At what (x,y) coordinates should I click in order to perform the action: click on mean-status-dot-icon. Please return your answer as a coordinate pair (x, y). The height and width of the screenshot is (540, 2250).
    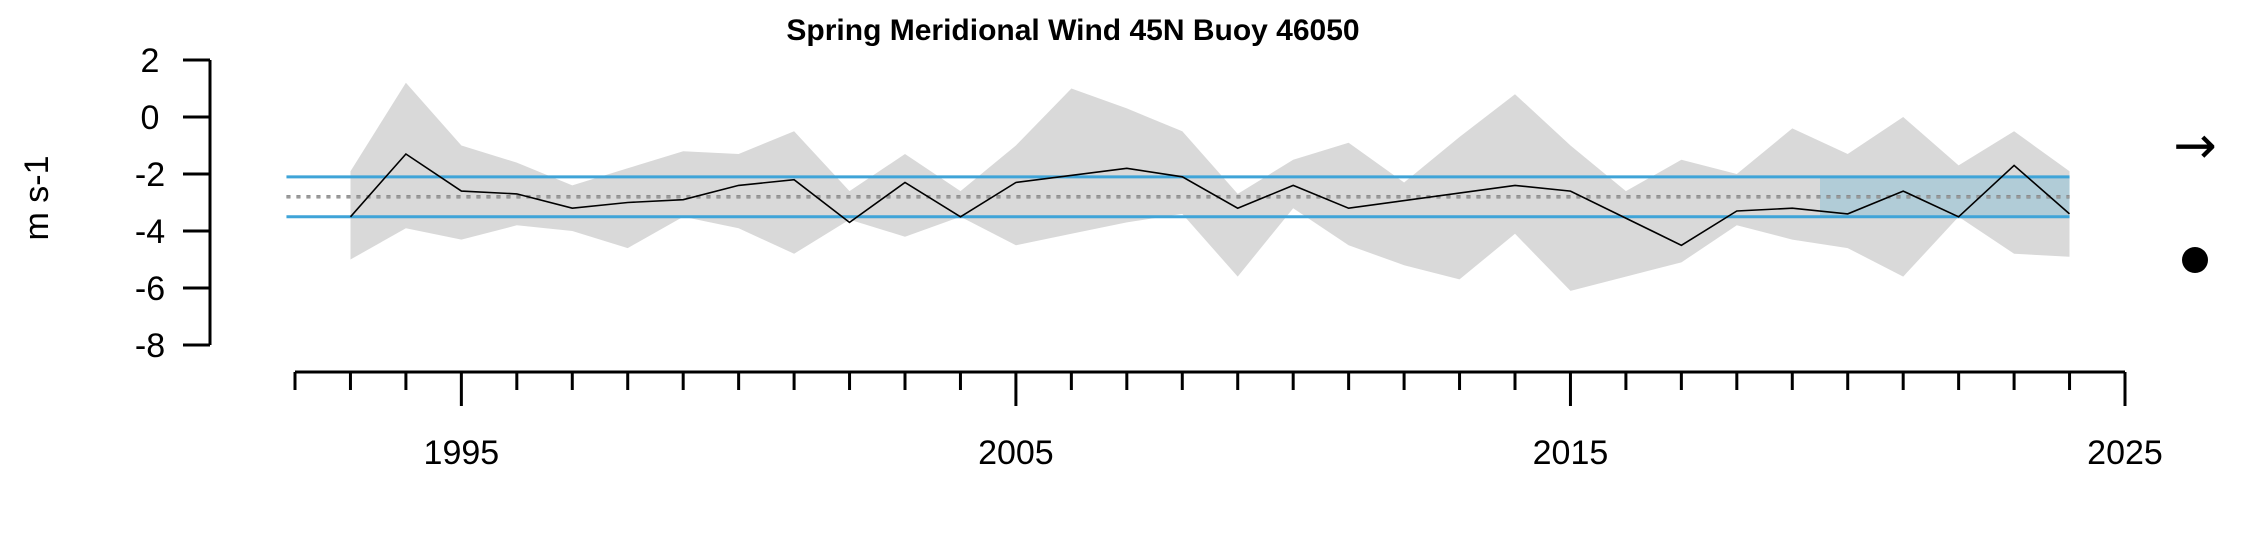
    Looking at the image, I should click on (2195, 260).